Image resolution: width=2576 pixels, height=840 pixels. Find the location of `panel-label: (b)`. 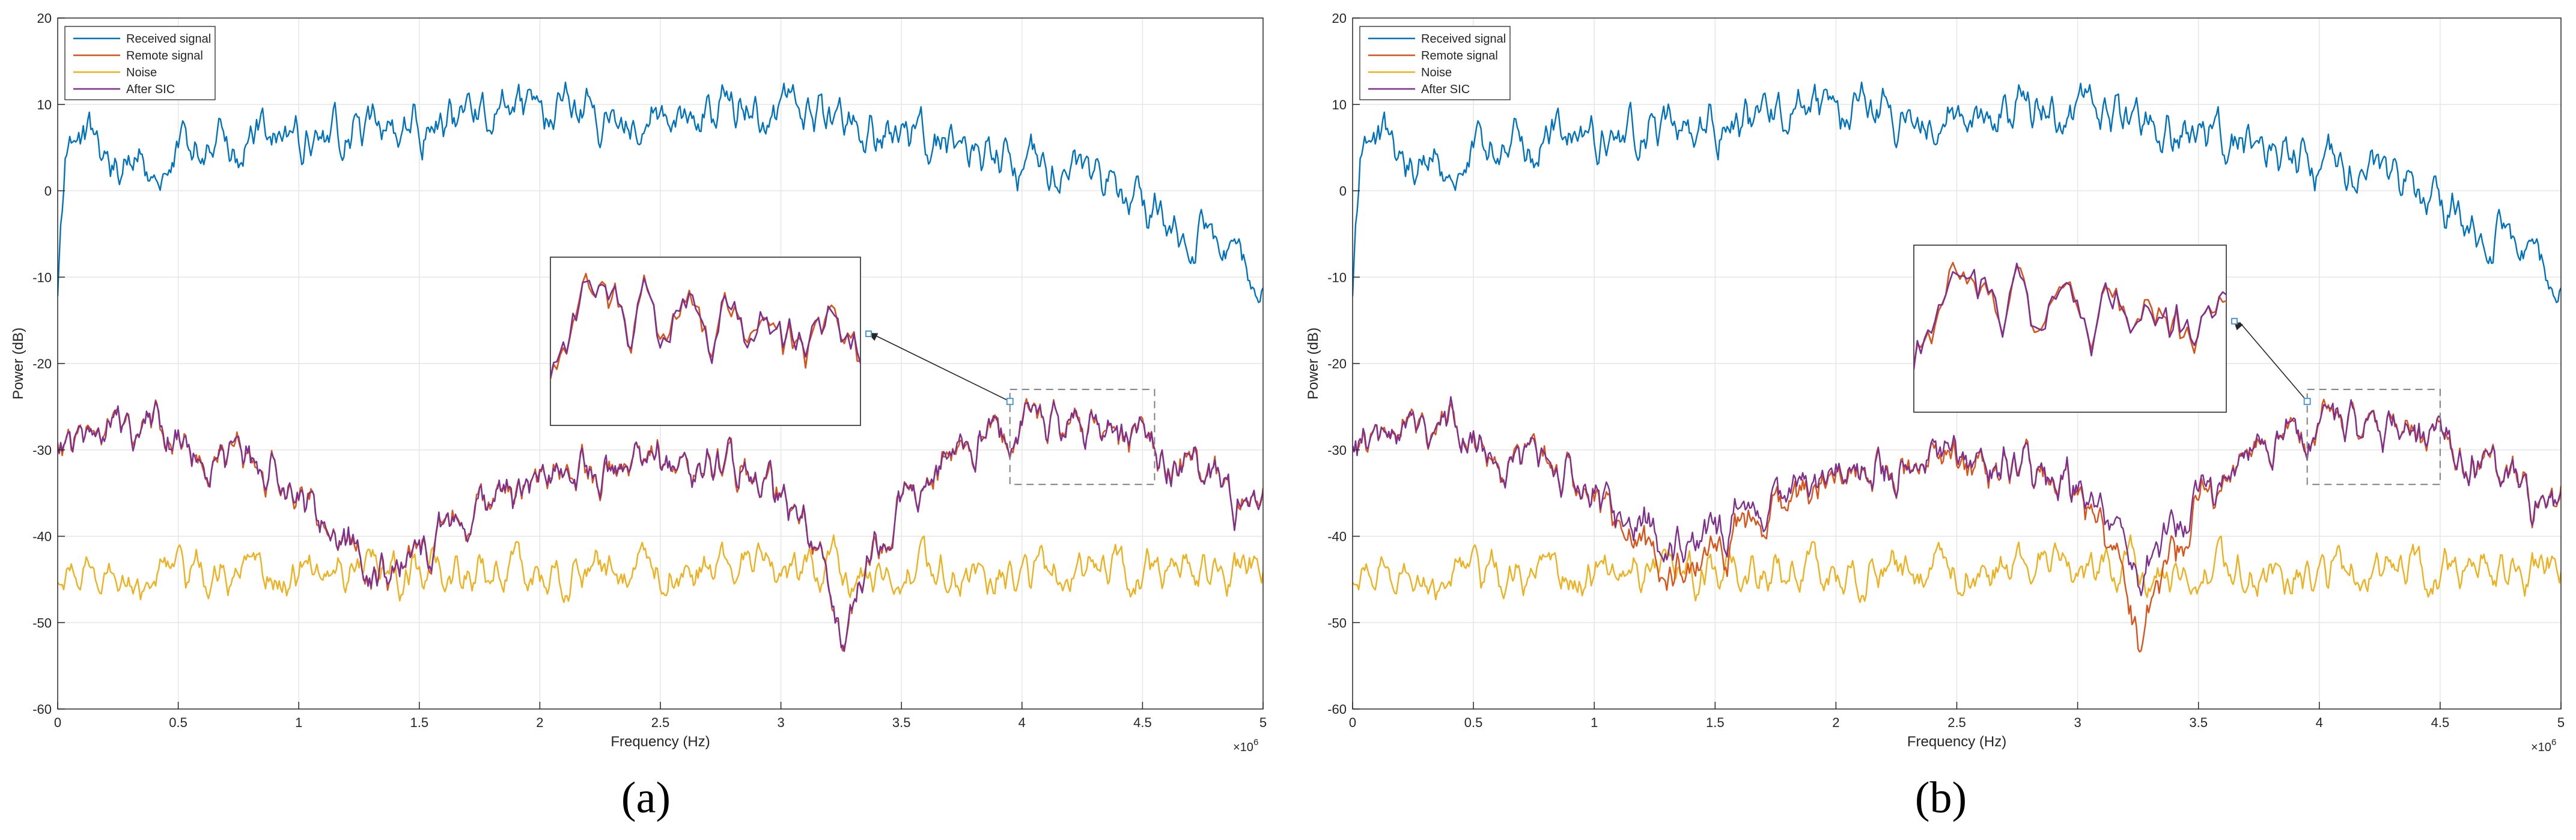

panel-label: (b) is located at coordinates (1941, 798).